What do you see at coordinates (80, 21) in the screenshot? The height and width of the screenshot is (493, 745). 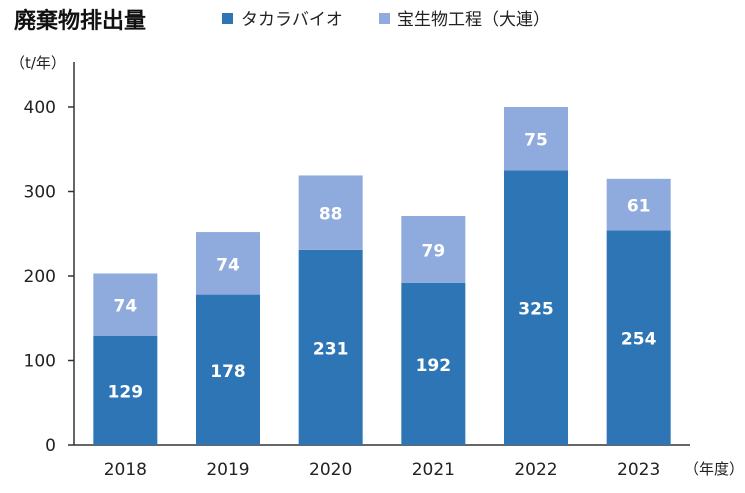 I see `chart-title: 廃棄物排出量` at bounding box center [80, 21].